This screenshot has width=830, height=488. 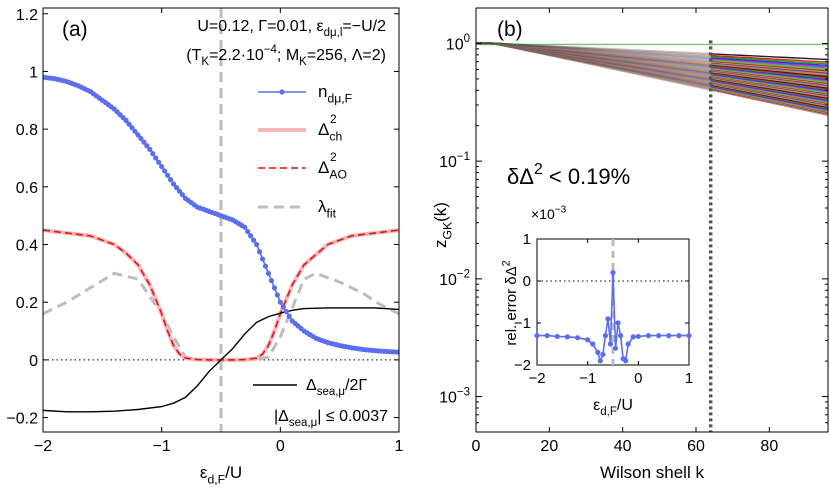 I want to click on x-tick-label: 40, so click(x=623, y=446).